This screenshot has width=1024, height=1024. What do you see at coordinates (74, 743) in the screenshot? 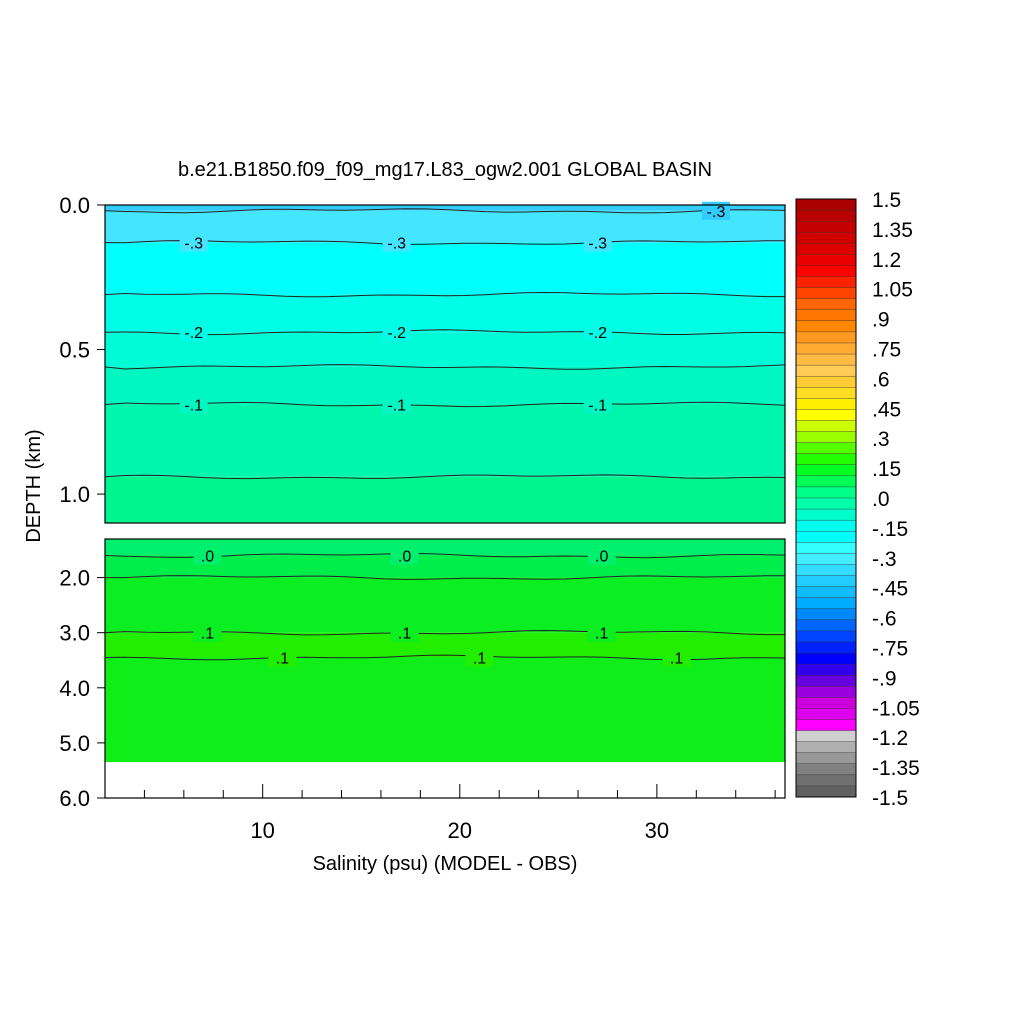
I see `lower-y-tick-label: 5.0` at bounding box center [74, 743].